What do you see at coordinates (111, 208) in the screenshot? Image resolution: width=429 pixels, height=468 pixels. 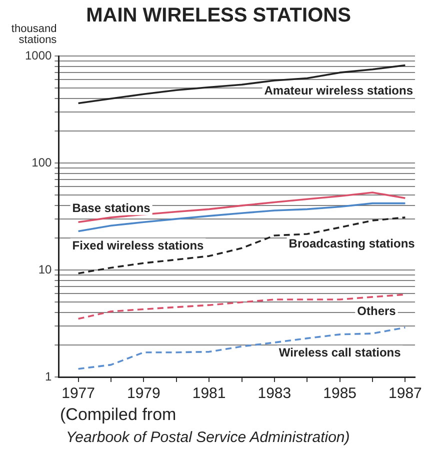 I see `series-label: Base stations` at bounding box center [111, 208].